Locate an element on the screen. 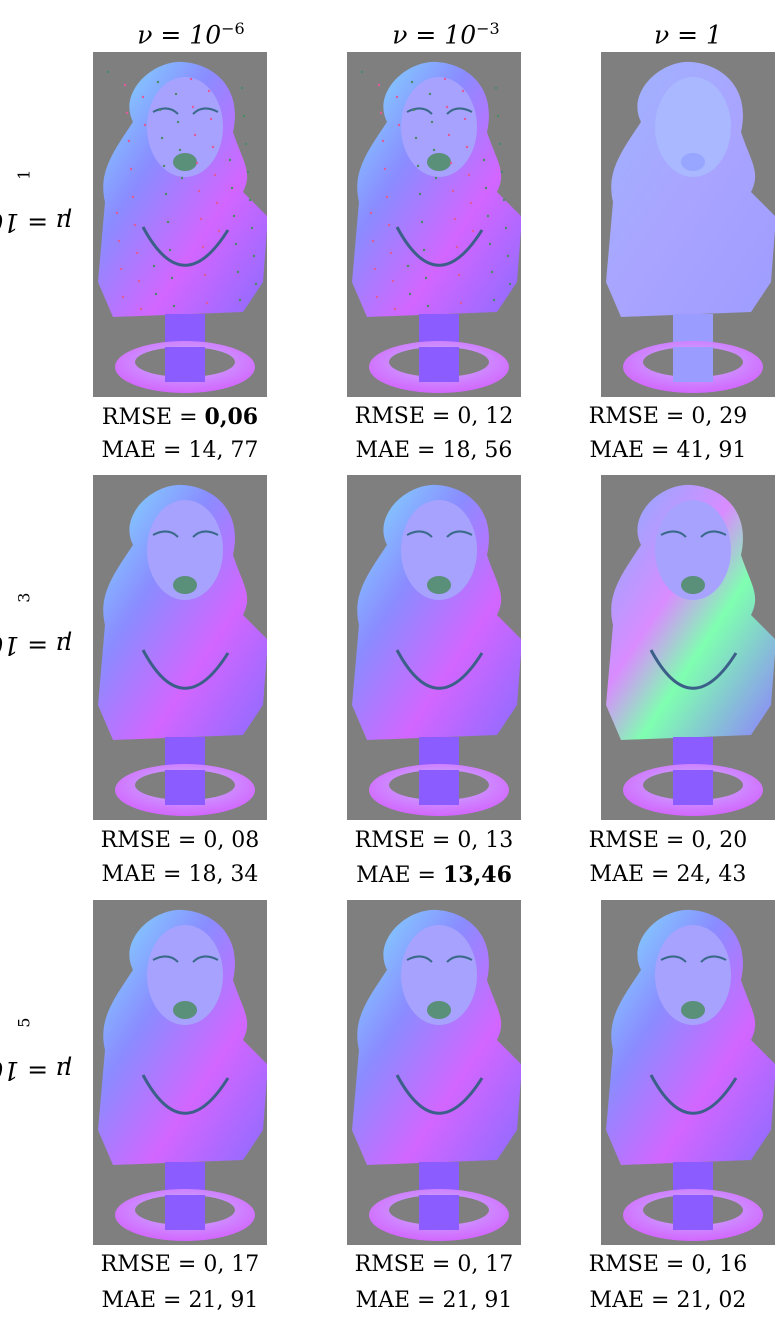 This screenshot has height=1342, width=779. rmse-value: RMSE = 0, 16 is located at coordinates (668, 1264).